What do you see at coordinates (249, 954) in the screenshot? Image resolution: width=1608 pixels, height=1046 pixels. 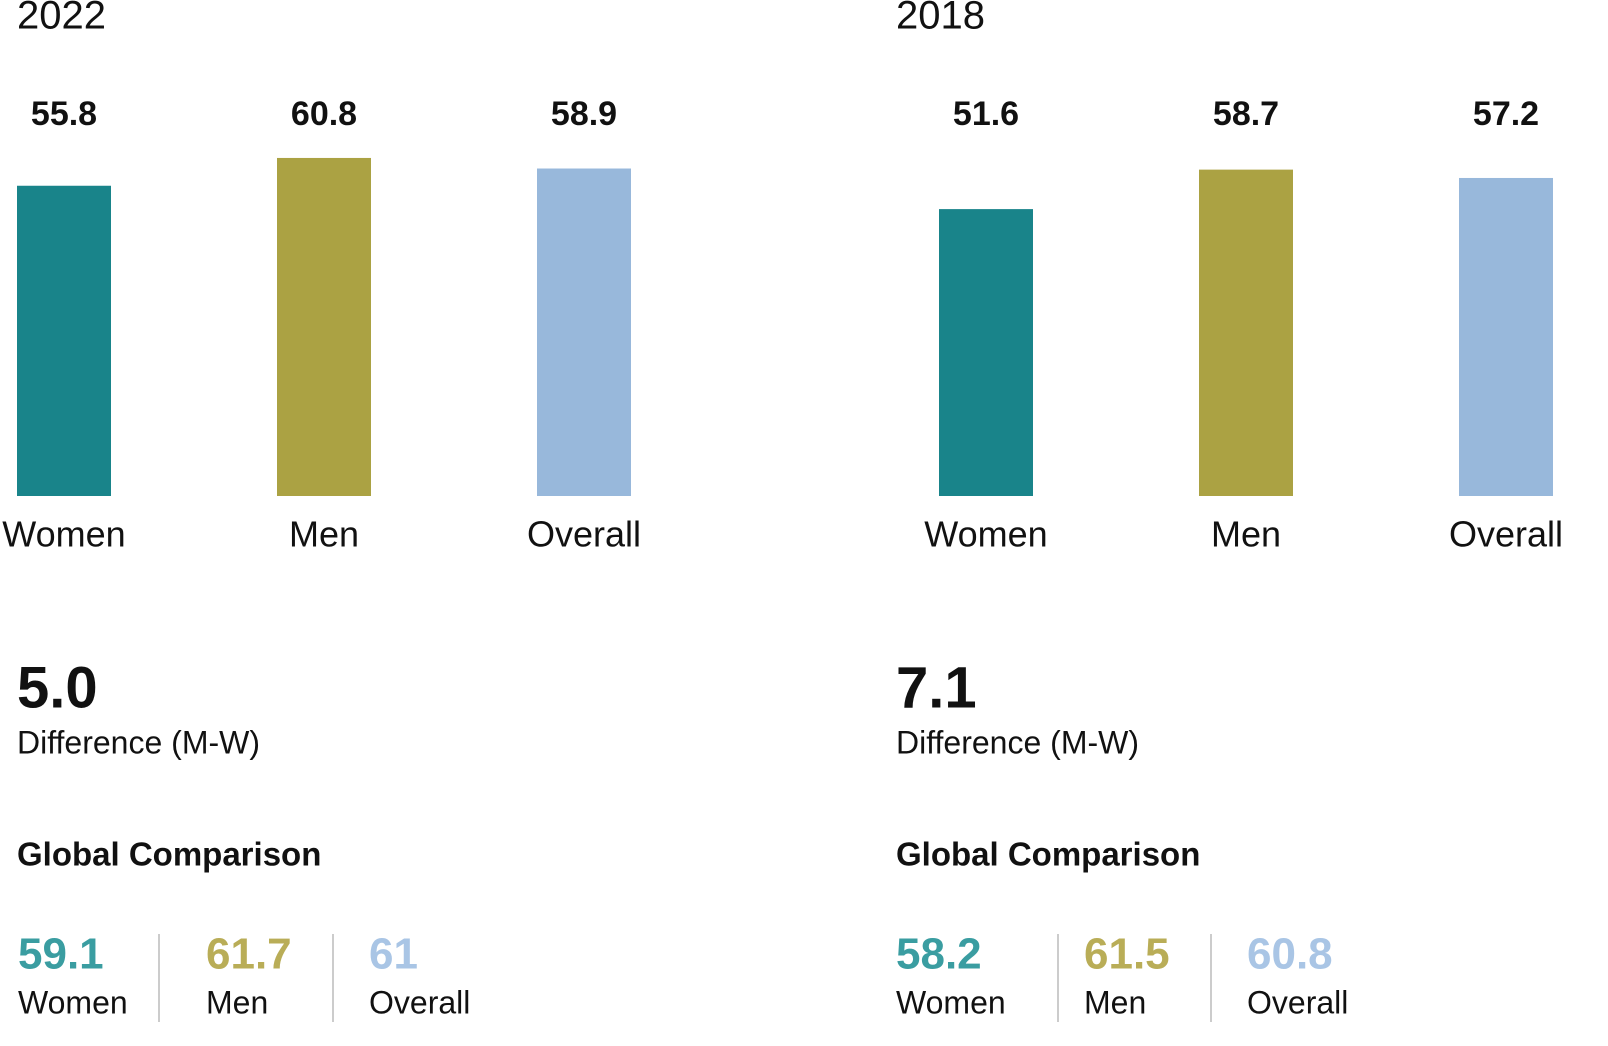 I see `stat-value: 61.7` at bounding box center [249, 954].